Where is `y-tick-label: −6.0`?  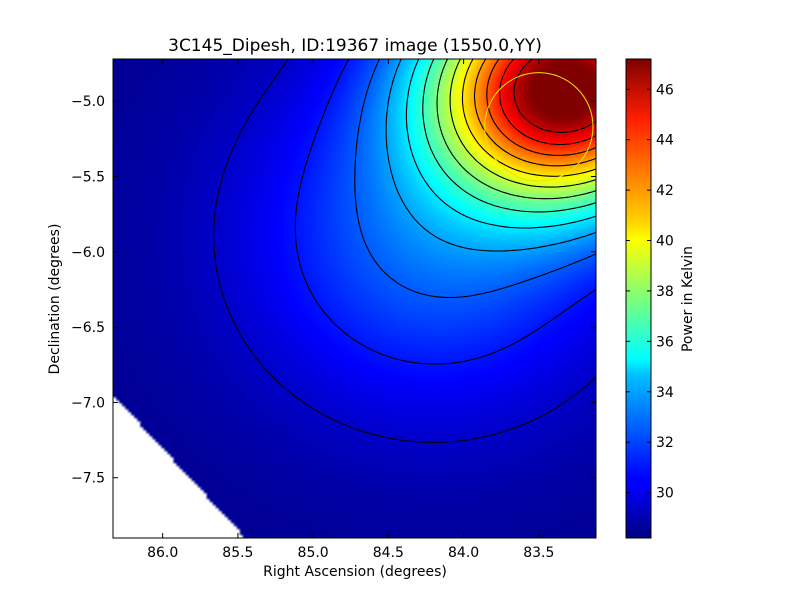
y-tick-label: −6.0 is located at coordinates (88, 253).